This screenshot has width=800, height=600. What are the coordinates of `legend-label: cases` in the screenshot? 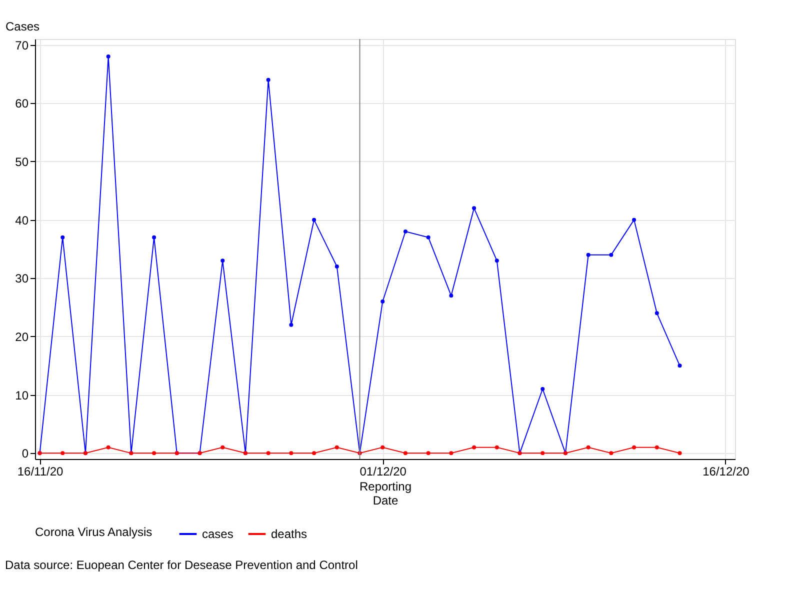 It's located at (218, 534).